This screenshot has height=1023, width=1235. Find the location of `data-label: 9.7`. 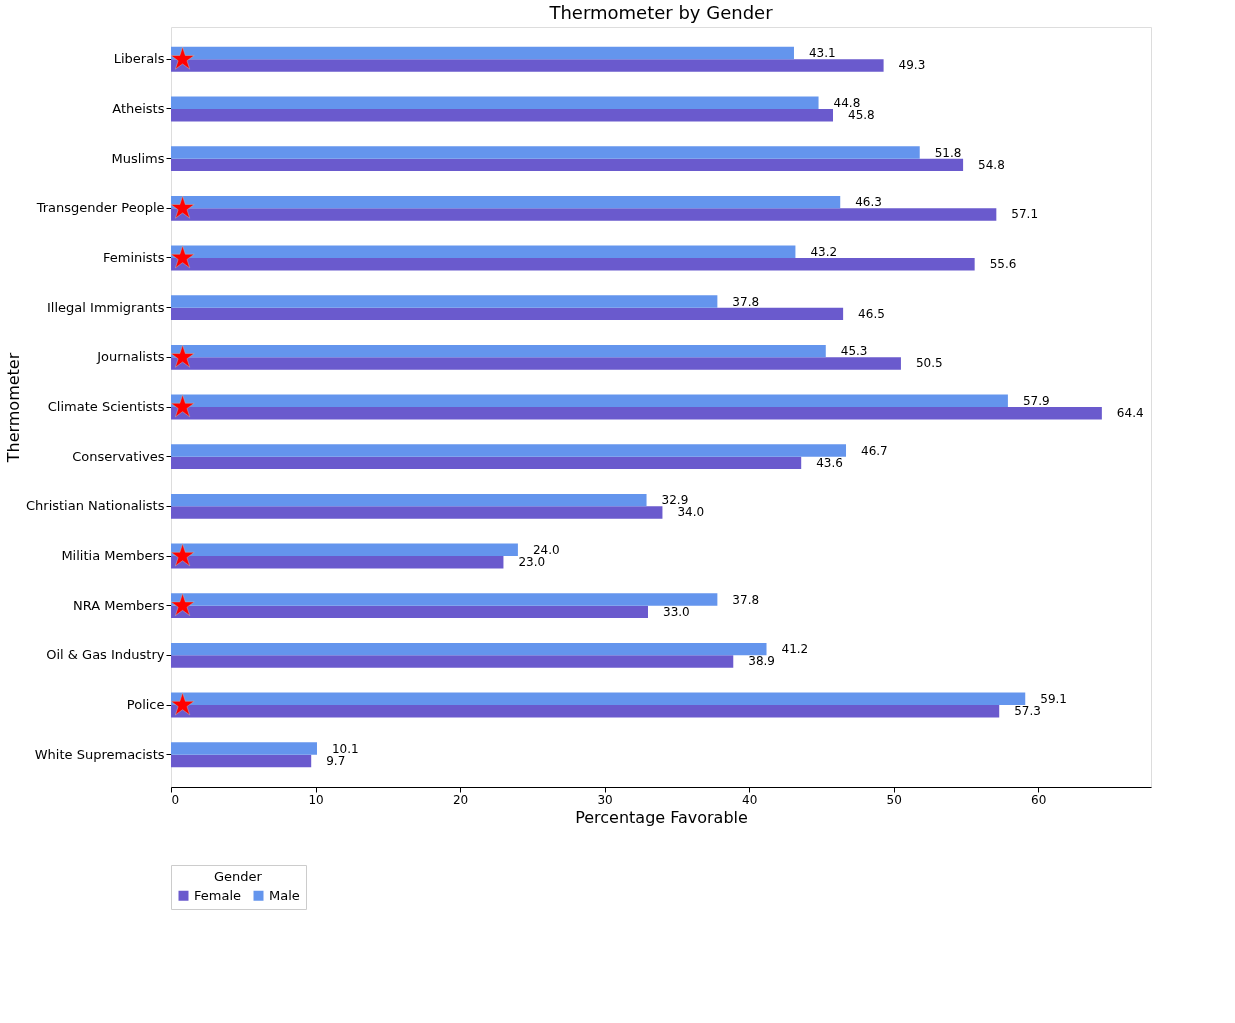

data-label: 9.7 is located at coordinates (336, 760).